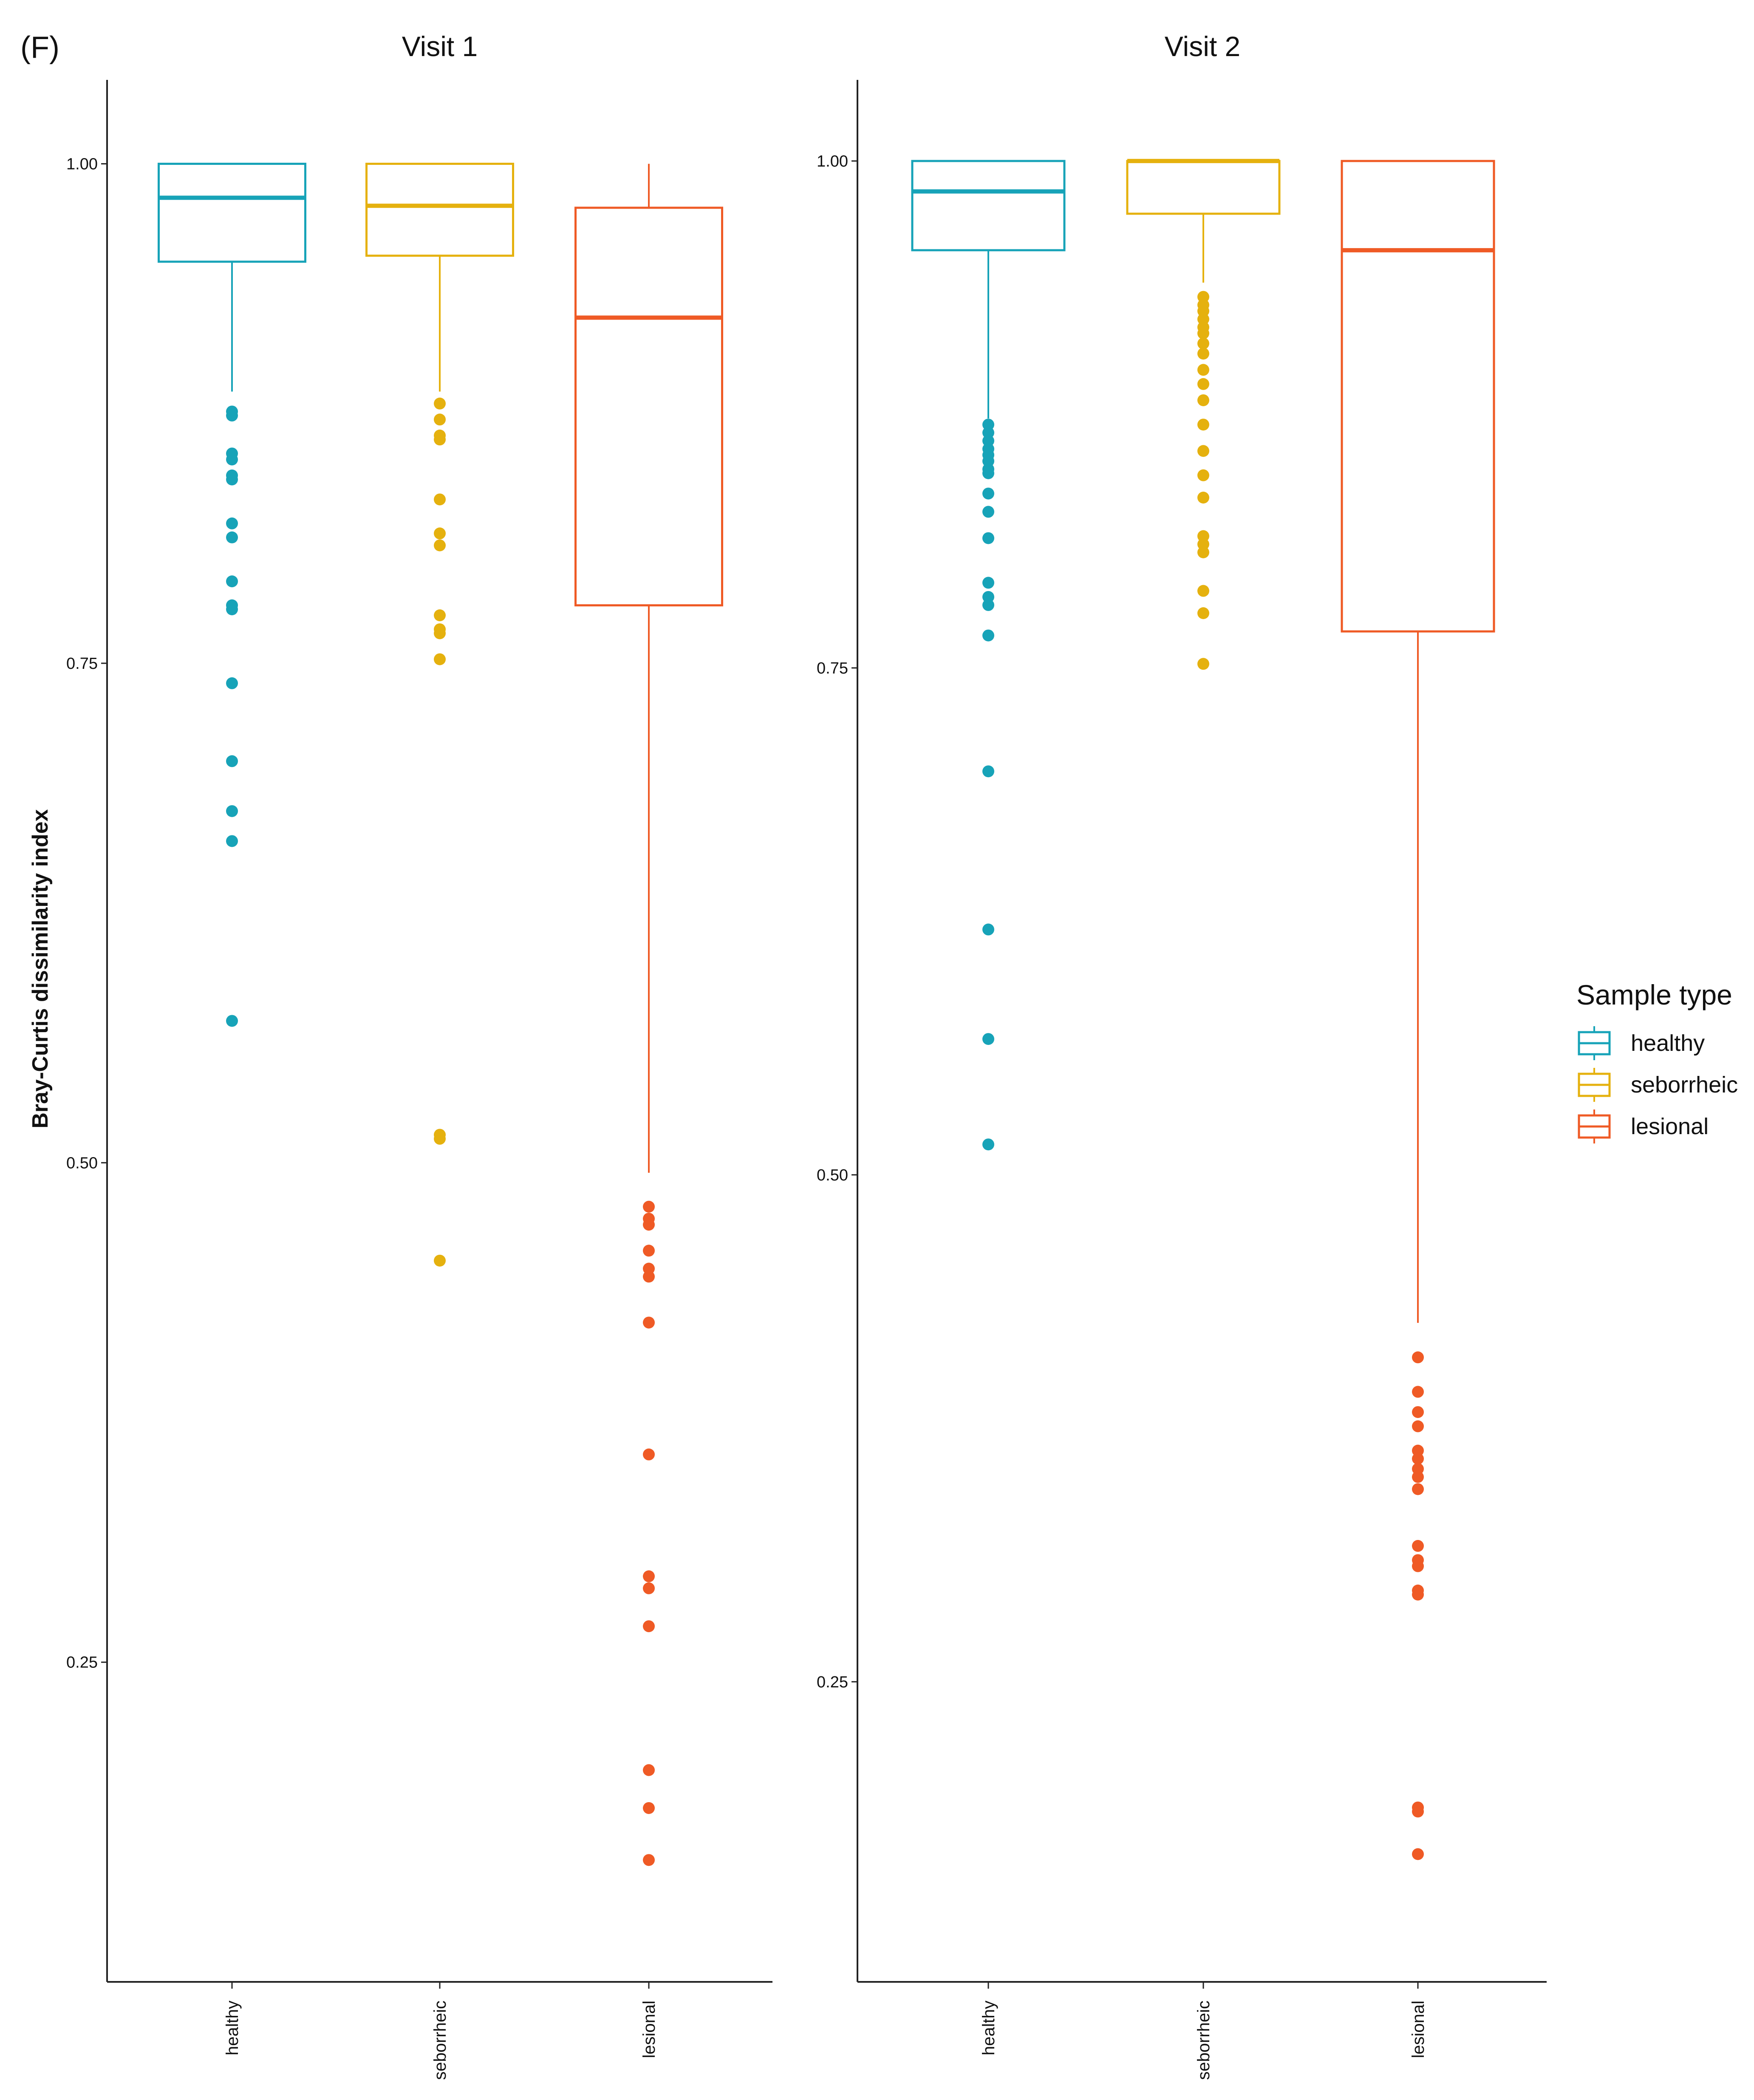 The height and width of the screenshot is (2100, 1754). Describe the element at coordinates (1203, 47) in the screenshot. I see `visit-2-title: Visit 2` at that location.